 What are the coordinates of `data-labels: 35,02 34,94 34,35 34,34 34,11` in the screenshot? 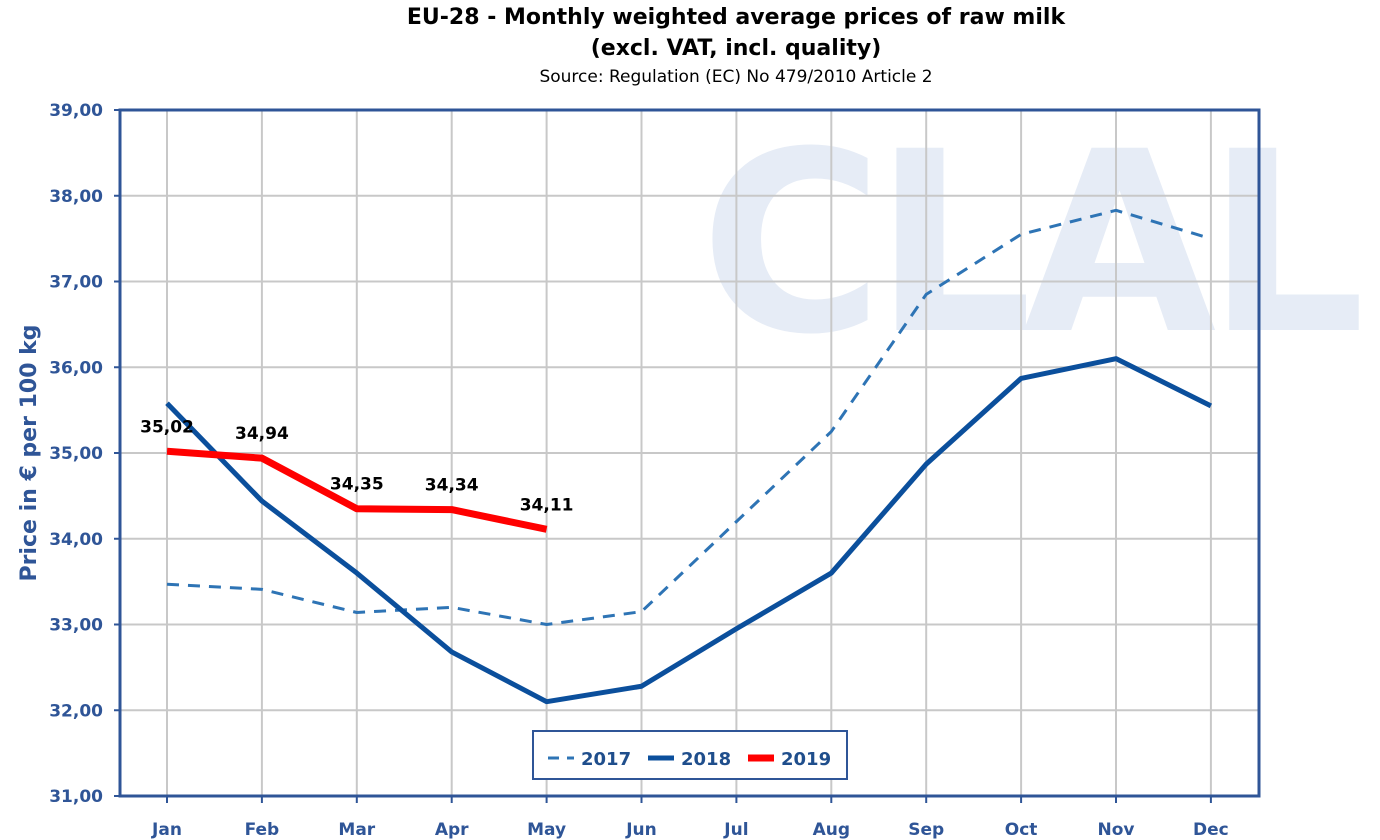 It's located at (356, 466).